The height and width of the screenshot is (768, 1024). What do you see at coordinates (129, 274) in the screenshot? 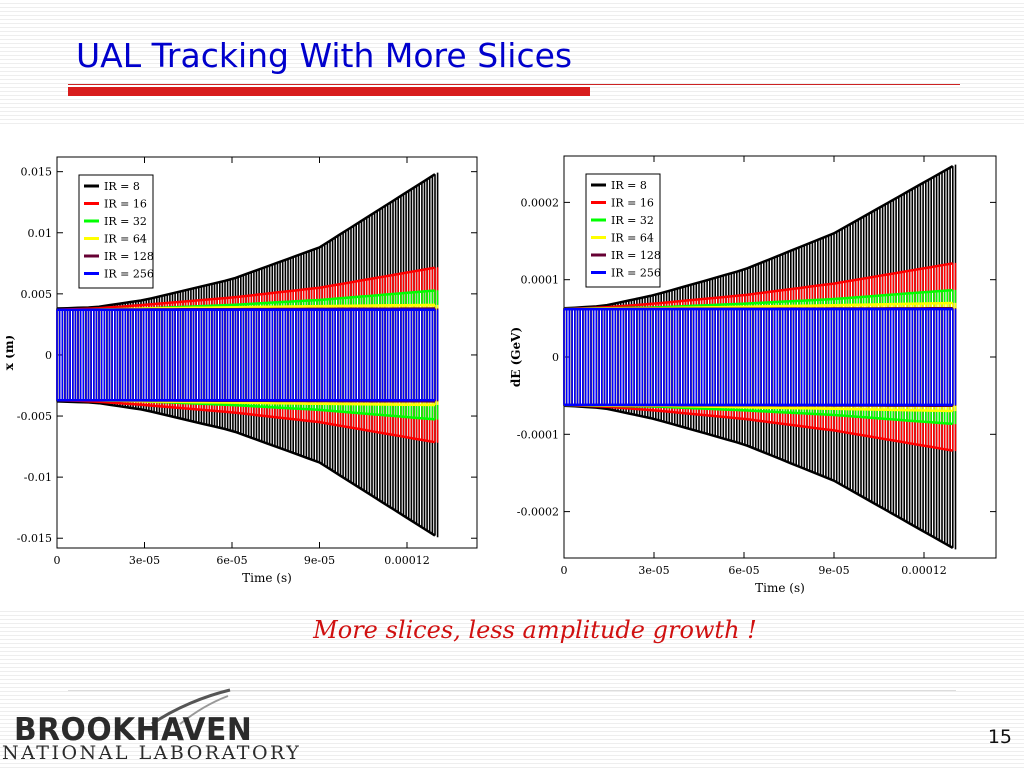
I see `chart0-legend-label: IR = 256` at bounding box center [129, 274].